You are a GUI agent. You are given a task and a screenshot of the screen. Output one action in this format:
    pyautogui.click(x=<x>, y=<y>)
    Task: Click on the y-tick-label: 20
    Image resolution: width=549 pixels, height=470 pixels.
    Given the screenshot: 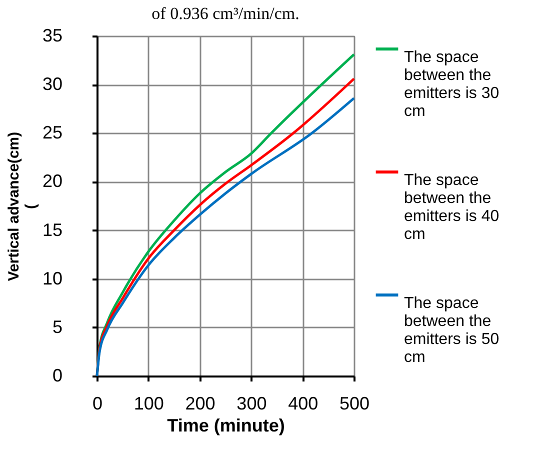 What is the action you would take?
    pyautogui.click(x=52, y=181)
    